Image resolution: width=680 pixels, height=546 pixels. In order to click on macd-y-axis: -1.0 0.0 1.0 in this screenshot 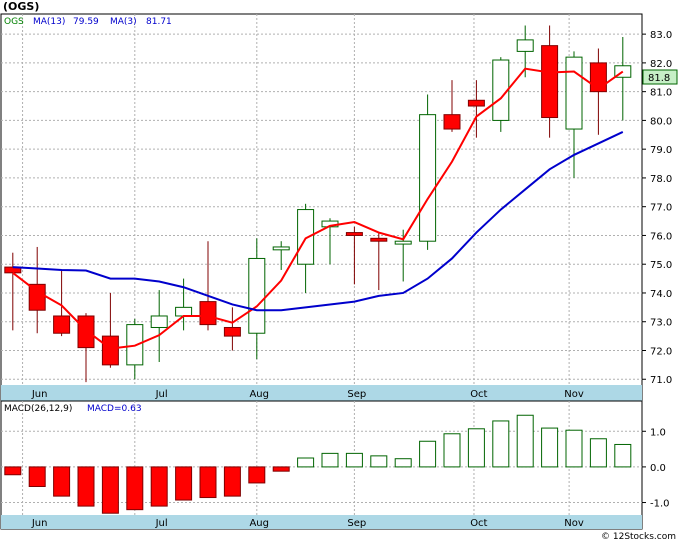, I will do `click(656, 468)`.